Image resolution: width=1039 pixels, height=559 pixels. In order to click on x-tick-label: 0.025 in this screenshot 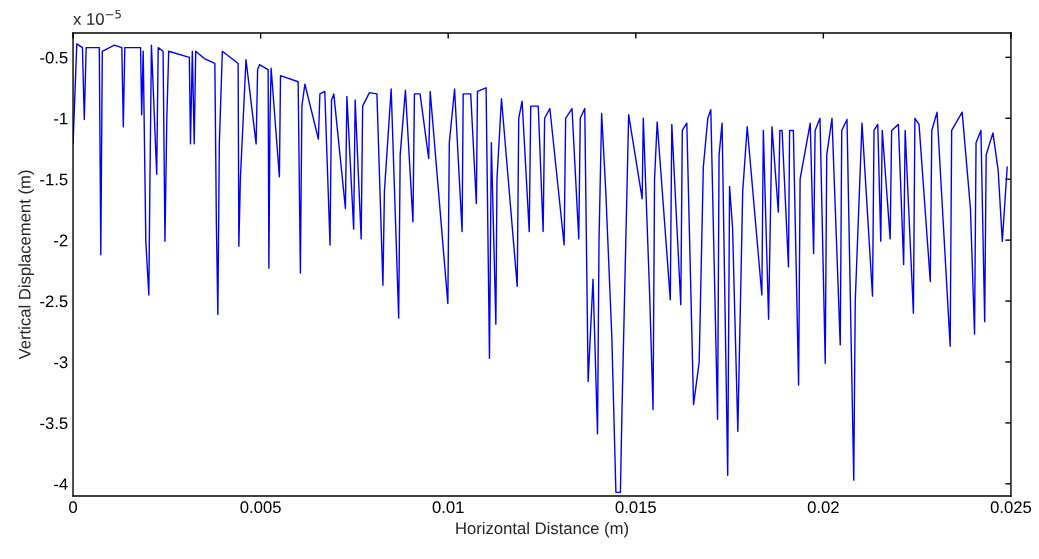, I will do `click(1011, 507)`.